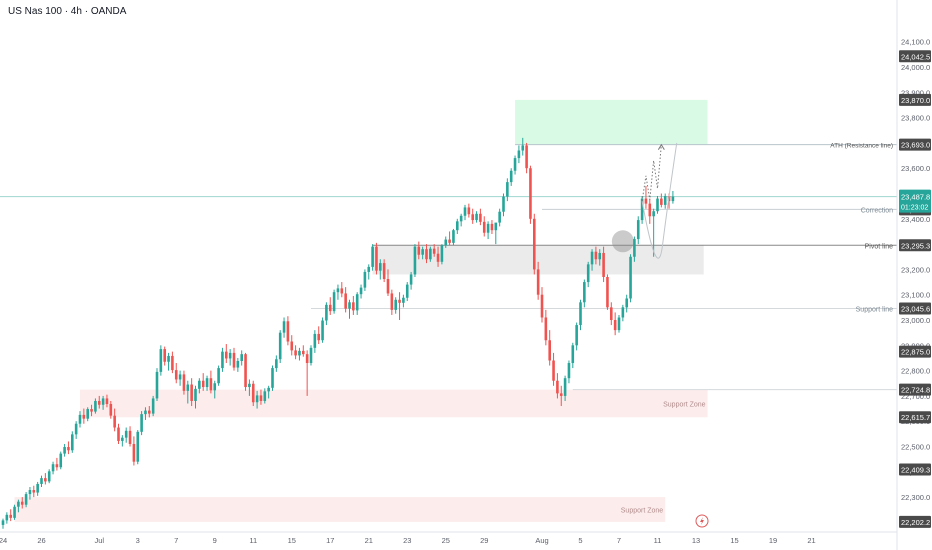 Image resolution: width=932 pixels, height=550 pixels. I want to click on y-tick-label: 23,200.0, so click(915, 269).